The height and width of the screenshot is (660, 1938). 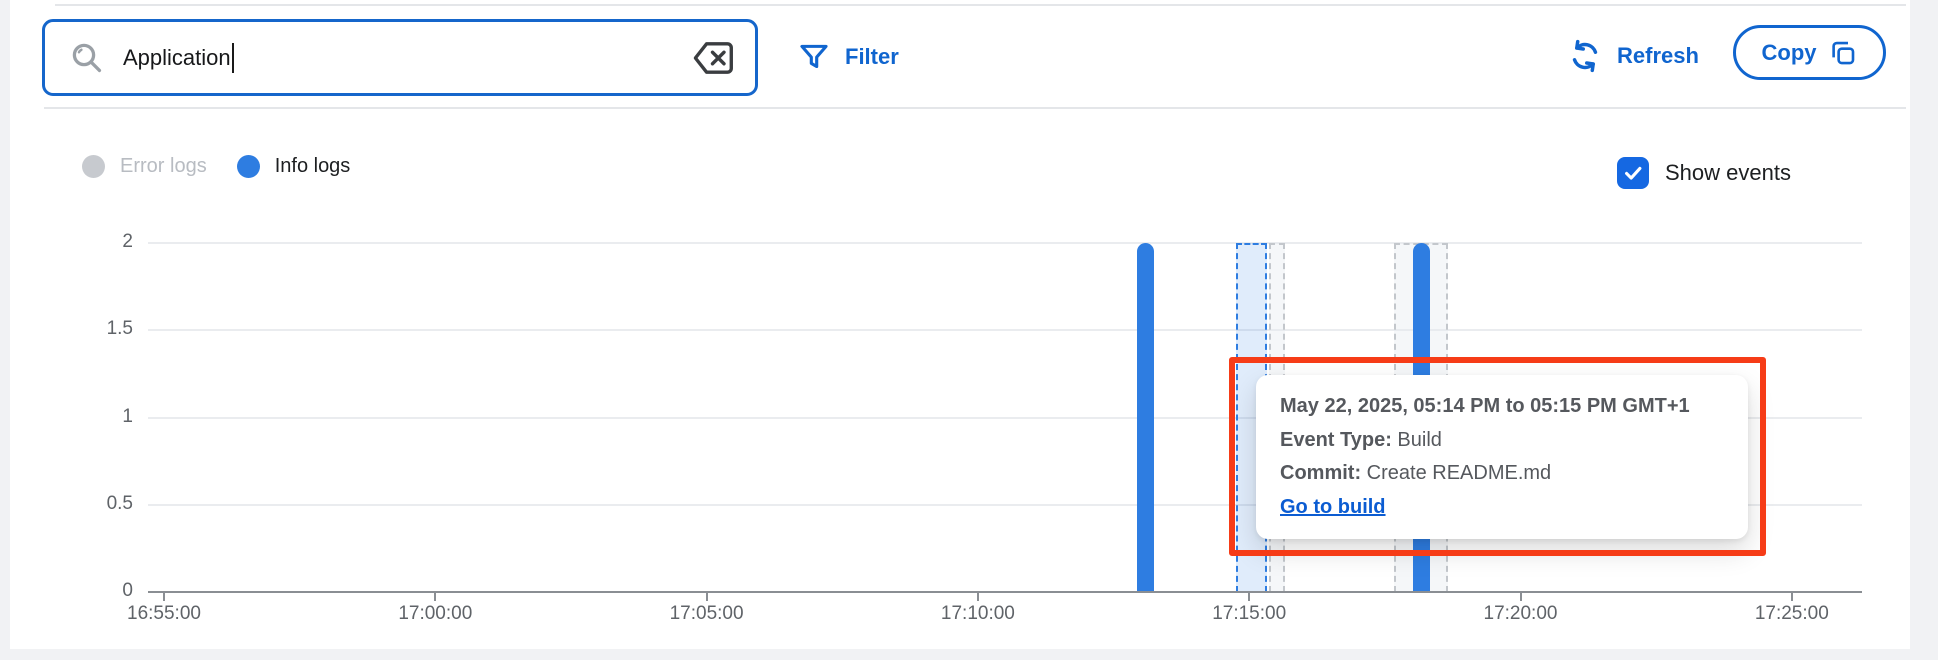 What do you see at coordinates (87, 58) in the screenshot?
I see `search-icon` at bounding box center [87, 58].